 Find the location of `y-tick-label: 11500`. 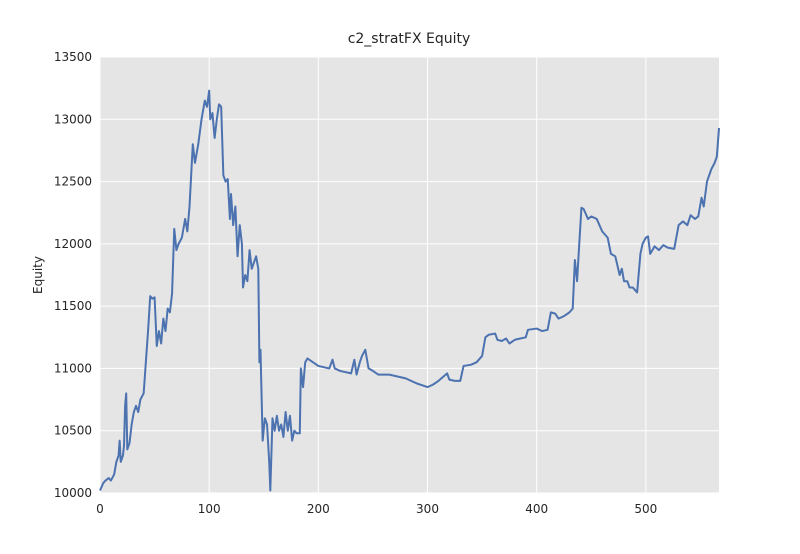

y-tick-label: 11500 is located at coordinates (73, 306).